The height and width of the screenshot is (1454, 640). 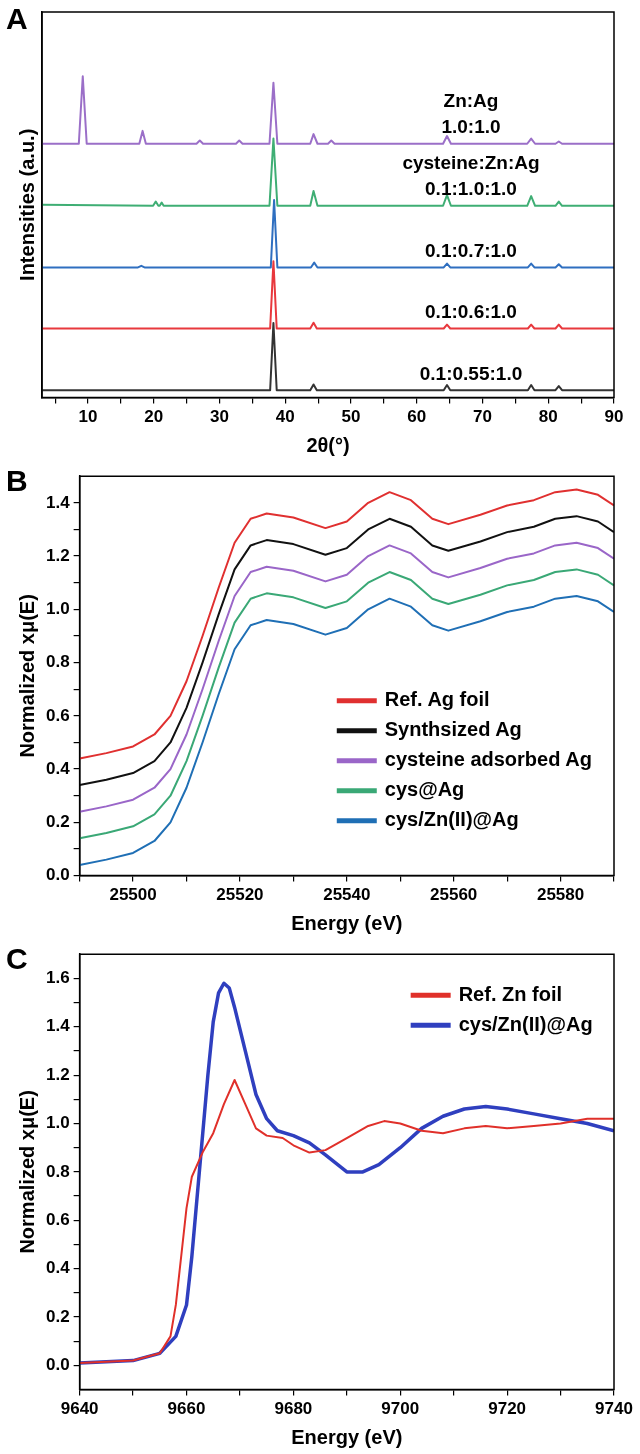 I want to click on chart-title: A, so click(x=17, y=19).